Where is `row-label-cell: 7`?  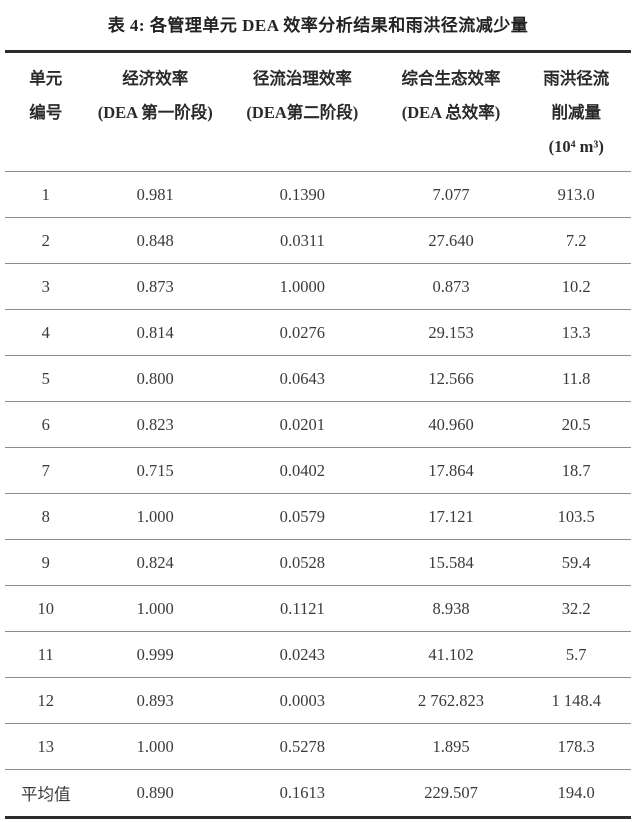 row-label-cell: 7 is located at coordinates (46, 471).